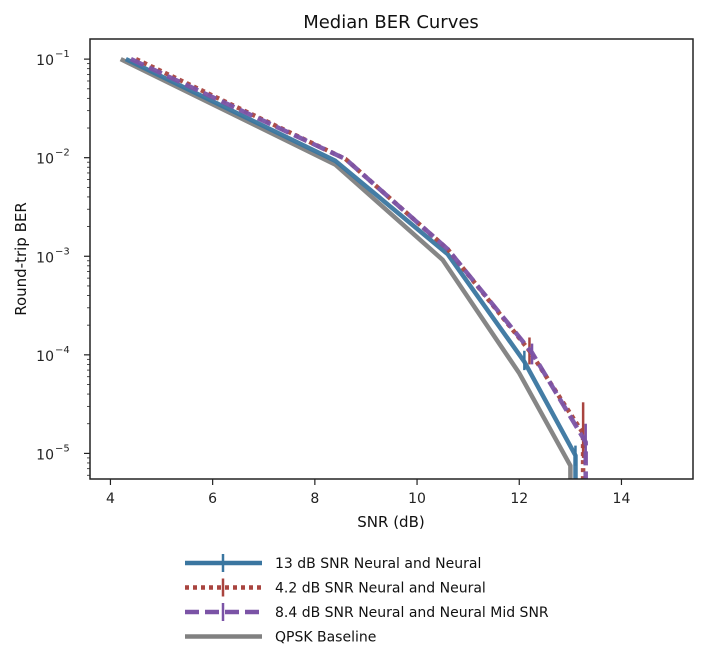  I want to click on x-tick-label: 10, so click(417, 499).